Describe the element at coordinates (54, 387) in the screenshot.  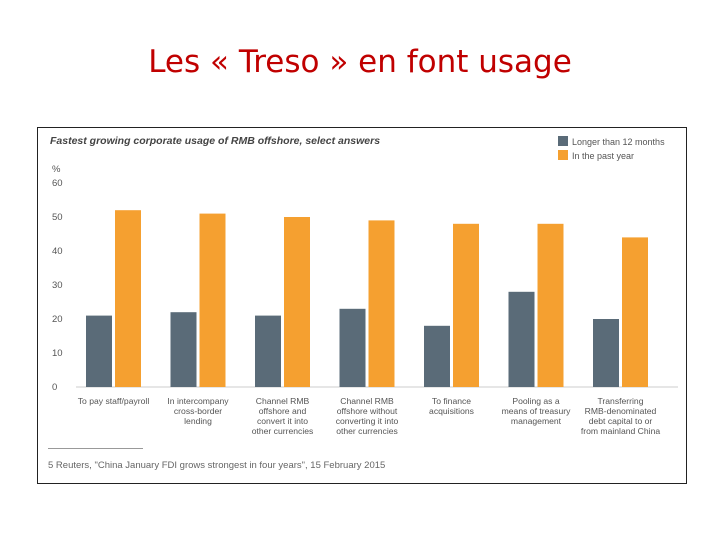
I see `y-tick-label: 0` at that location.